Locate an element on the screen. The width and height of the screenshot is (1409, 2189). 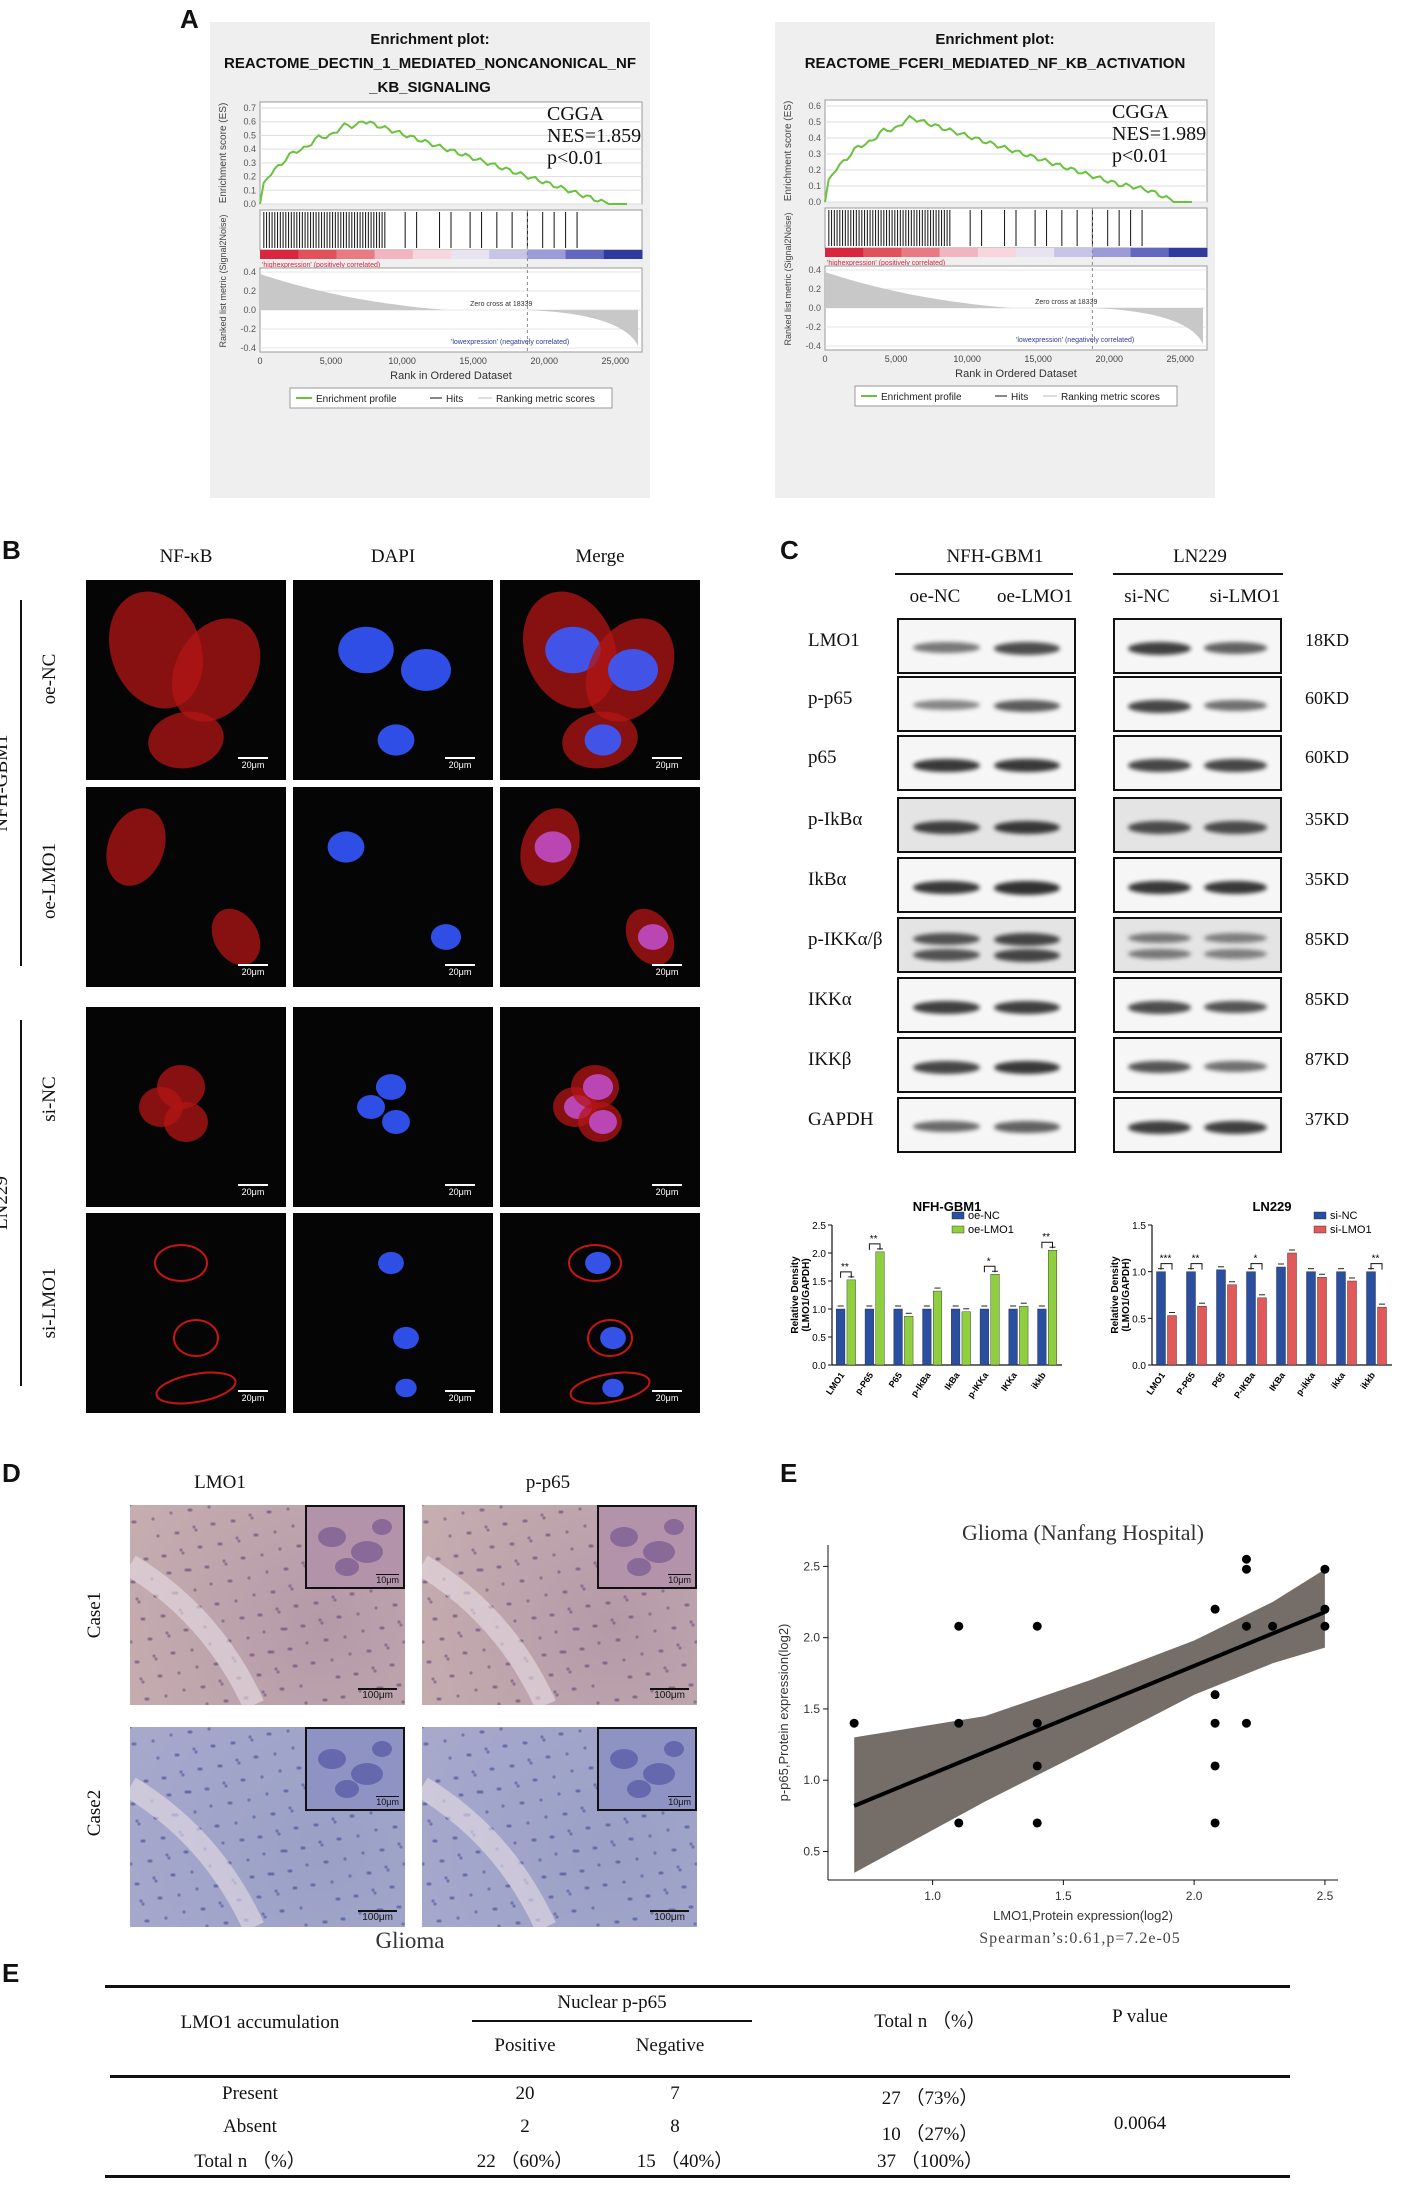
x-tick-label: p-ikka is located at coordinates (1306, 1384).